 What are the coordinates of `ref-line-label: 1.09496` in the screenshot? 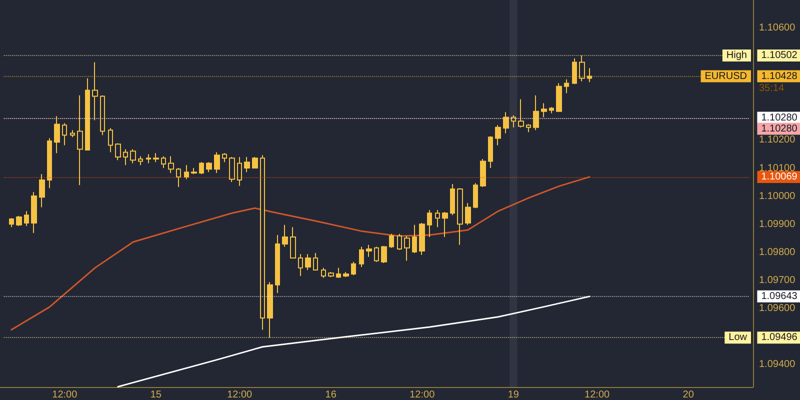 It's located at (779, 338).